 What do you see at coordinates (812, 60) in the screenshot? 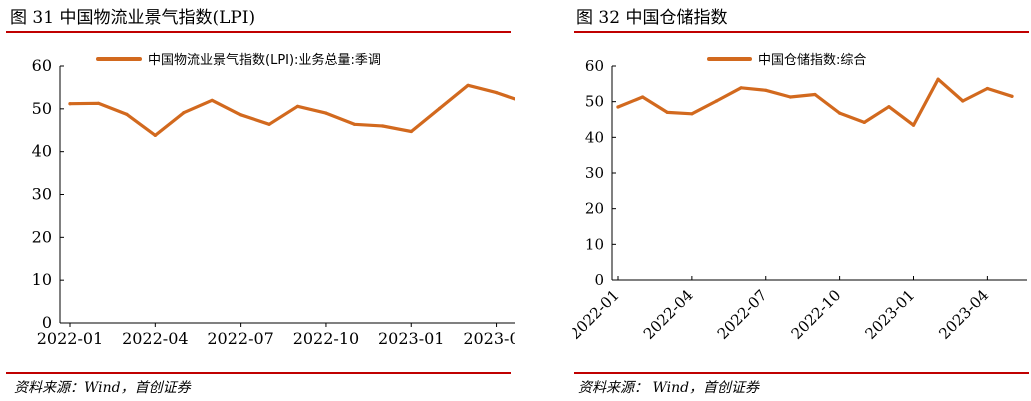
I see `legend-label: 中国仓储指数:综合` at bounding box center [812, 60].